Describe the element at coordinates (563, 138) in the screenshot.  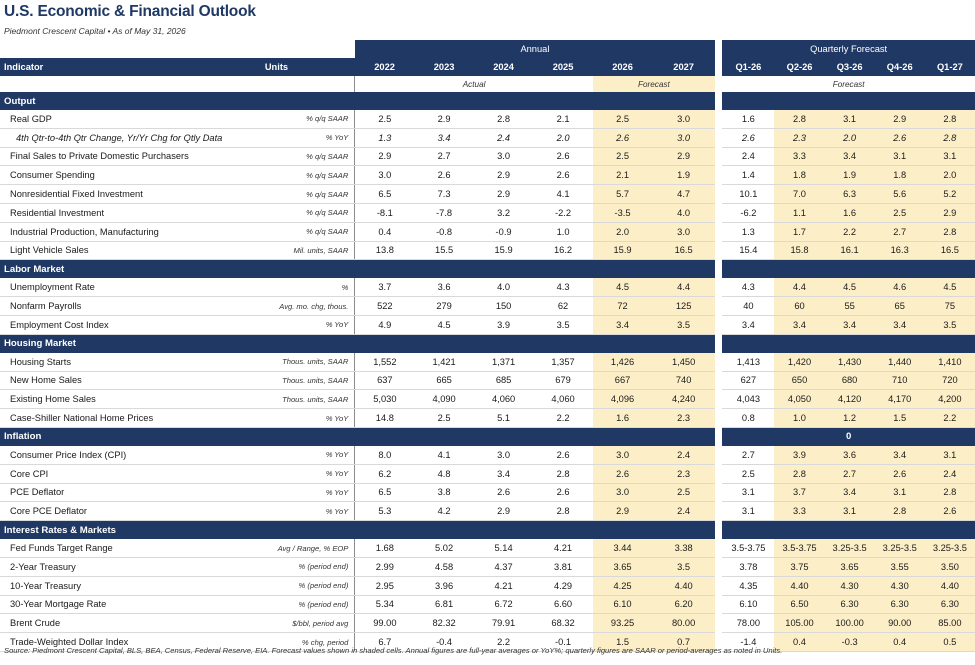
I see `annual-value: 2.0` at that location.